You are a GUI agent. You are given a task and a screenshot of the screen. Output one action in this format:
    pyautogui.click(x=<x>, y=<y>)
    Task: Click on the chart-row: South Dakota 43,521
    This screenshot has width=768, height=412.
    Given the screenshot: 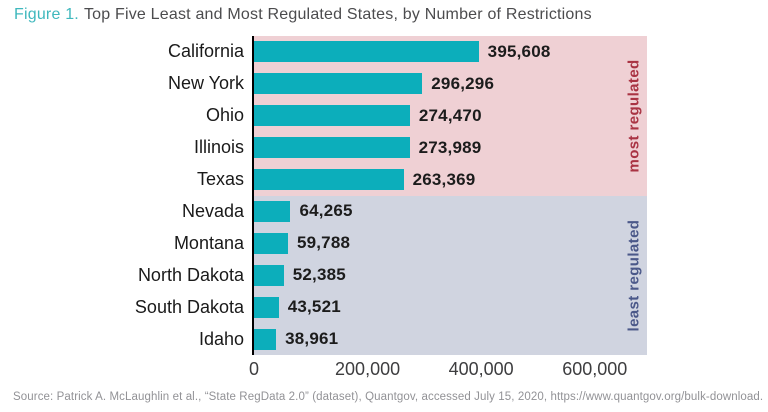 What is the action you would take?
    pyautogui.click(x=323, y=307)
    